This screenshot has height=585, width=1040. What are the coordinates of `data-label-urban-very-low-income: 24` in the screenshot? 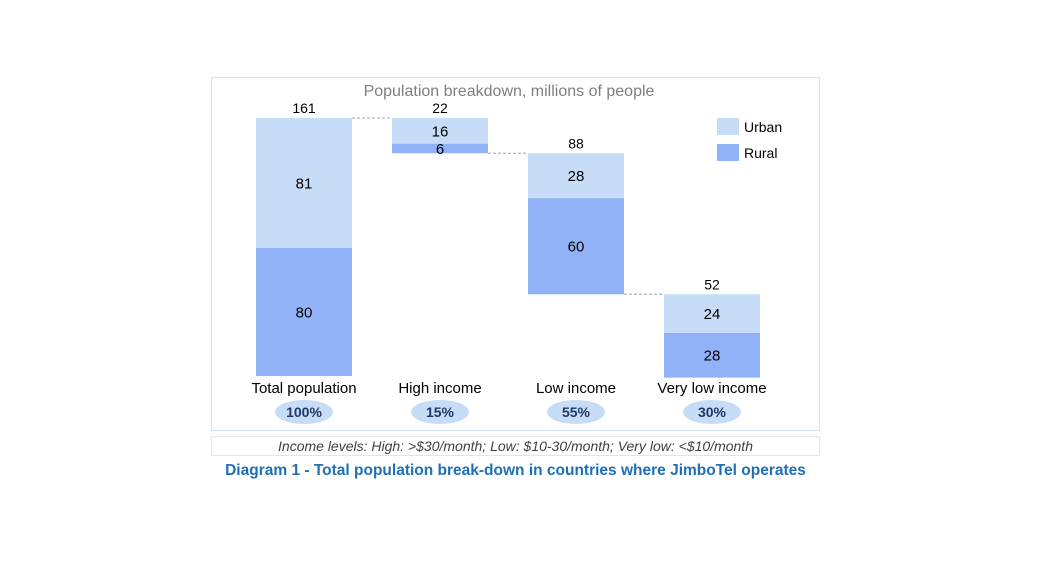 It's located at (712, 314).